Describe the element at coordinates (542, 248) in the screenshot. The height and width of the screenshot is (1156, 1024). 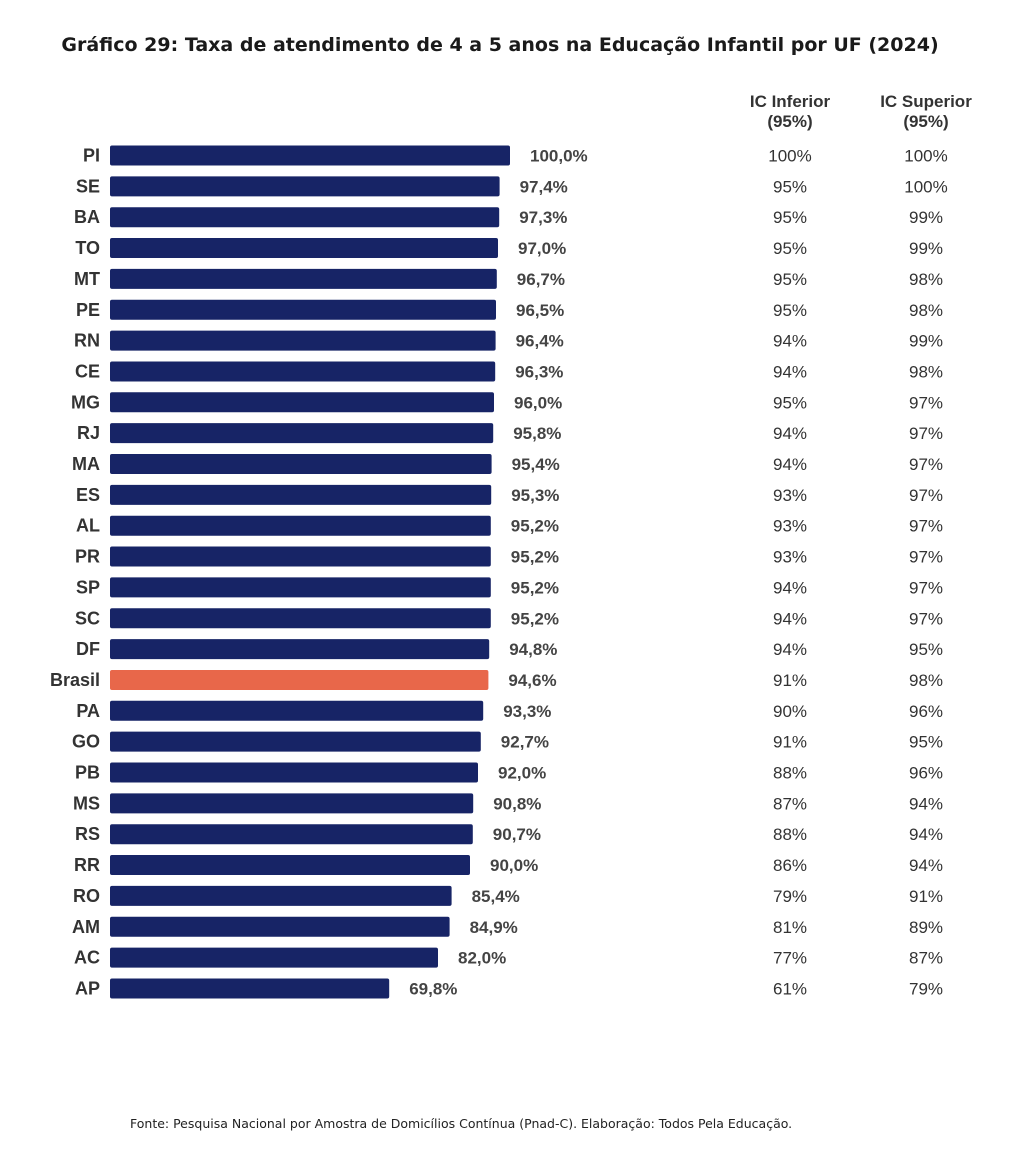
I see `data-label: 97,0%` at that location.